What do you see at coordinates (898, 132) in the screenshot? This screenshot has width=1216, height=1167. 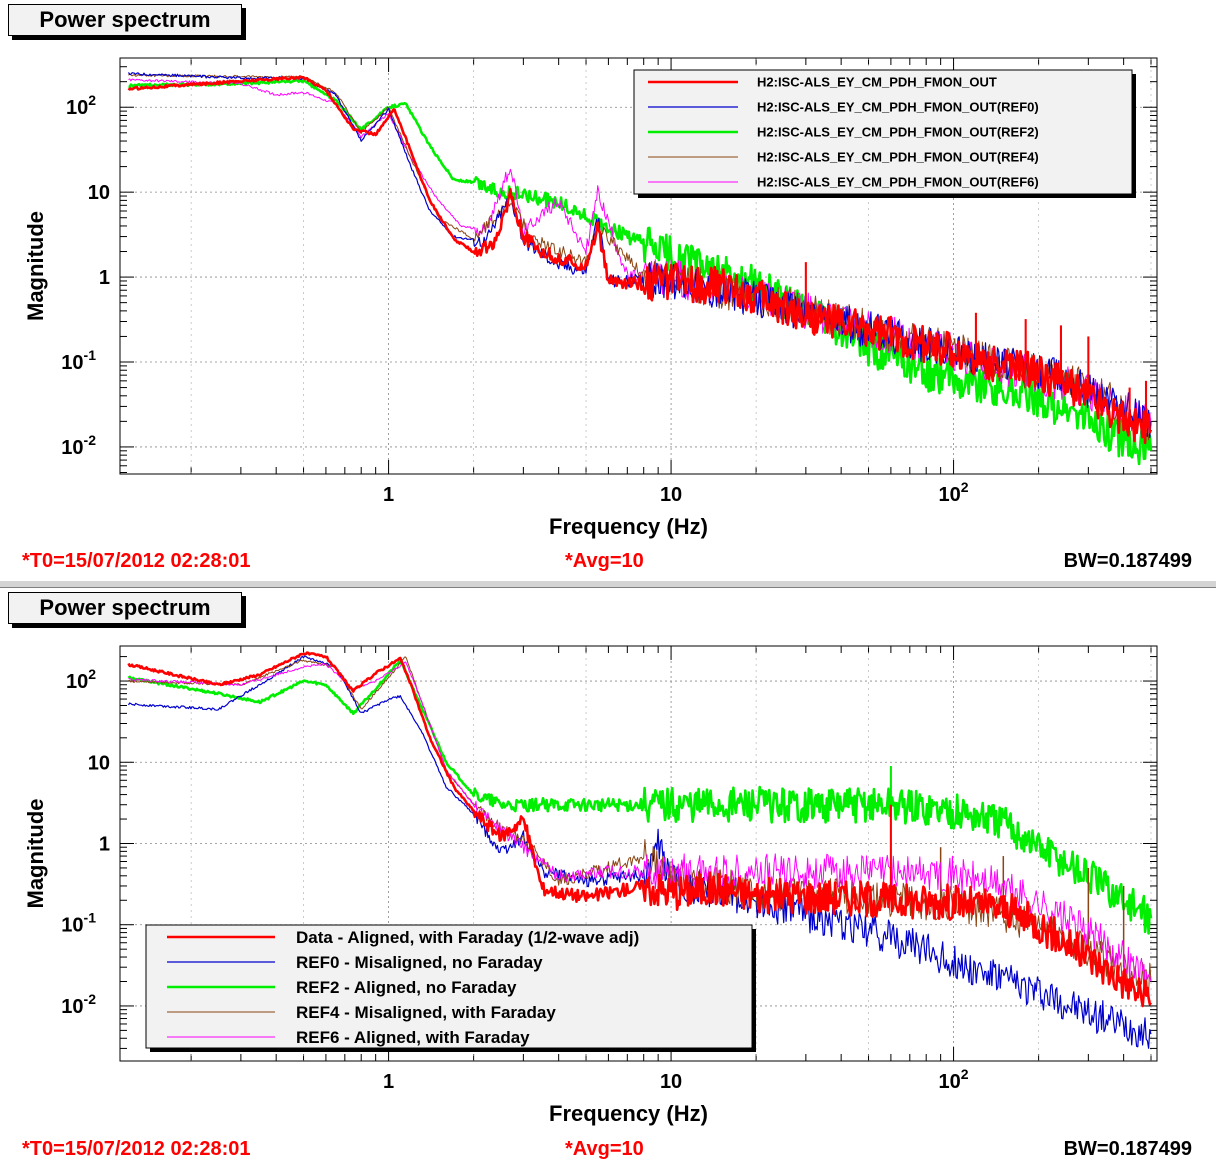 I see `legend-label: H2:ISC-ALS_EY_CM_PDH_FMON_OUT(REF2)` at bounding box center [898, 132].